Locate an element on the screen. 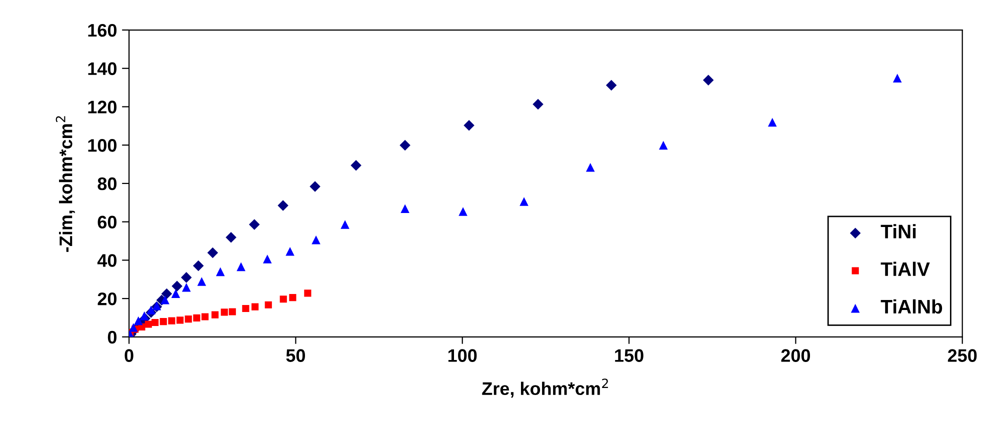 This screenshot has height=448, width=985. legend-label: TiNi is located at coordinates (898, 231).